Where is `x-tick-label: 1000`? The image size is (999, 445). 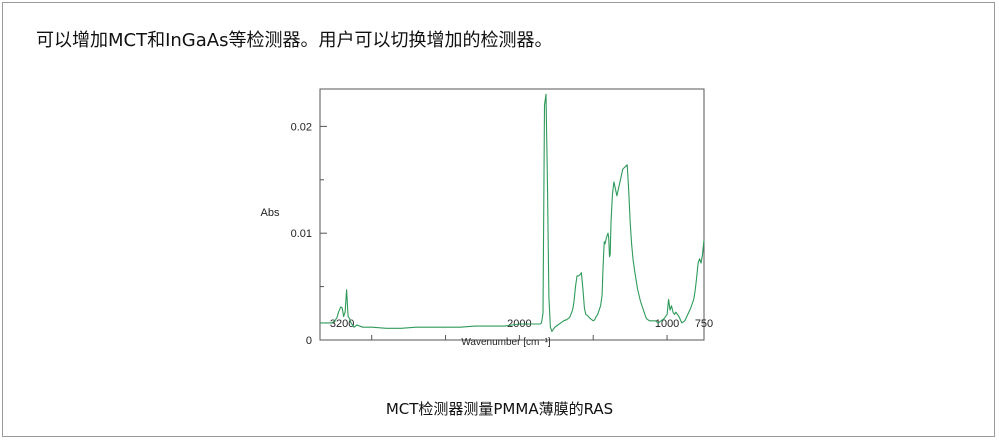
x-tick-label: 1000 is located at coordinates (667, 324).